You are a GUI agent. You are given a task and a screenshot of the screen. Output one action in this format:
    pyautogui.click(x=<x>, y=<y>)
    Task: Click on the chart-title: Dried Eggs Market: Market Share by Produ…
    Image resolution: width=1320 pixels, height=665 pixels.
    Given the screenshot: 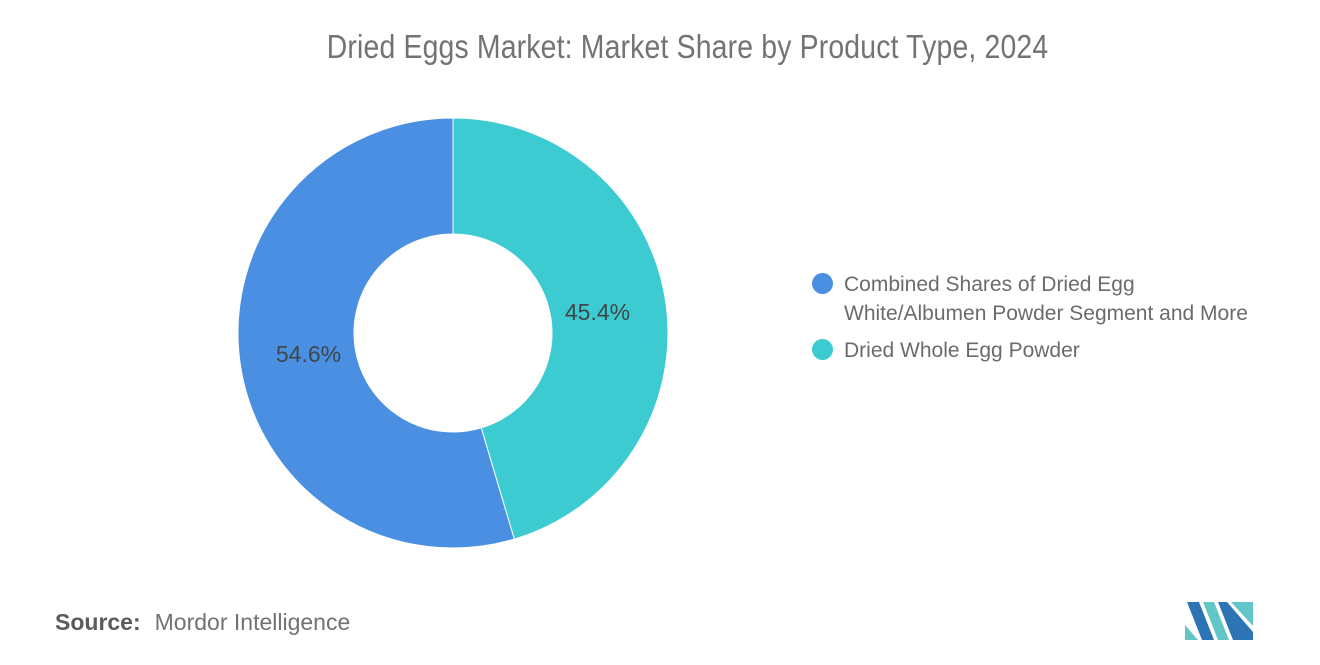 What is the action you would take?
    pyautogui.click(x=688, y=46)
    